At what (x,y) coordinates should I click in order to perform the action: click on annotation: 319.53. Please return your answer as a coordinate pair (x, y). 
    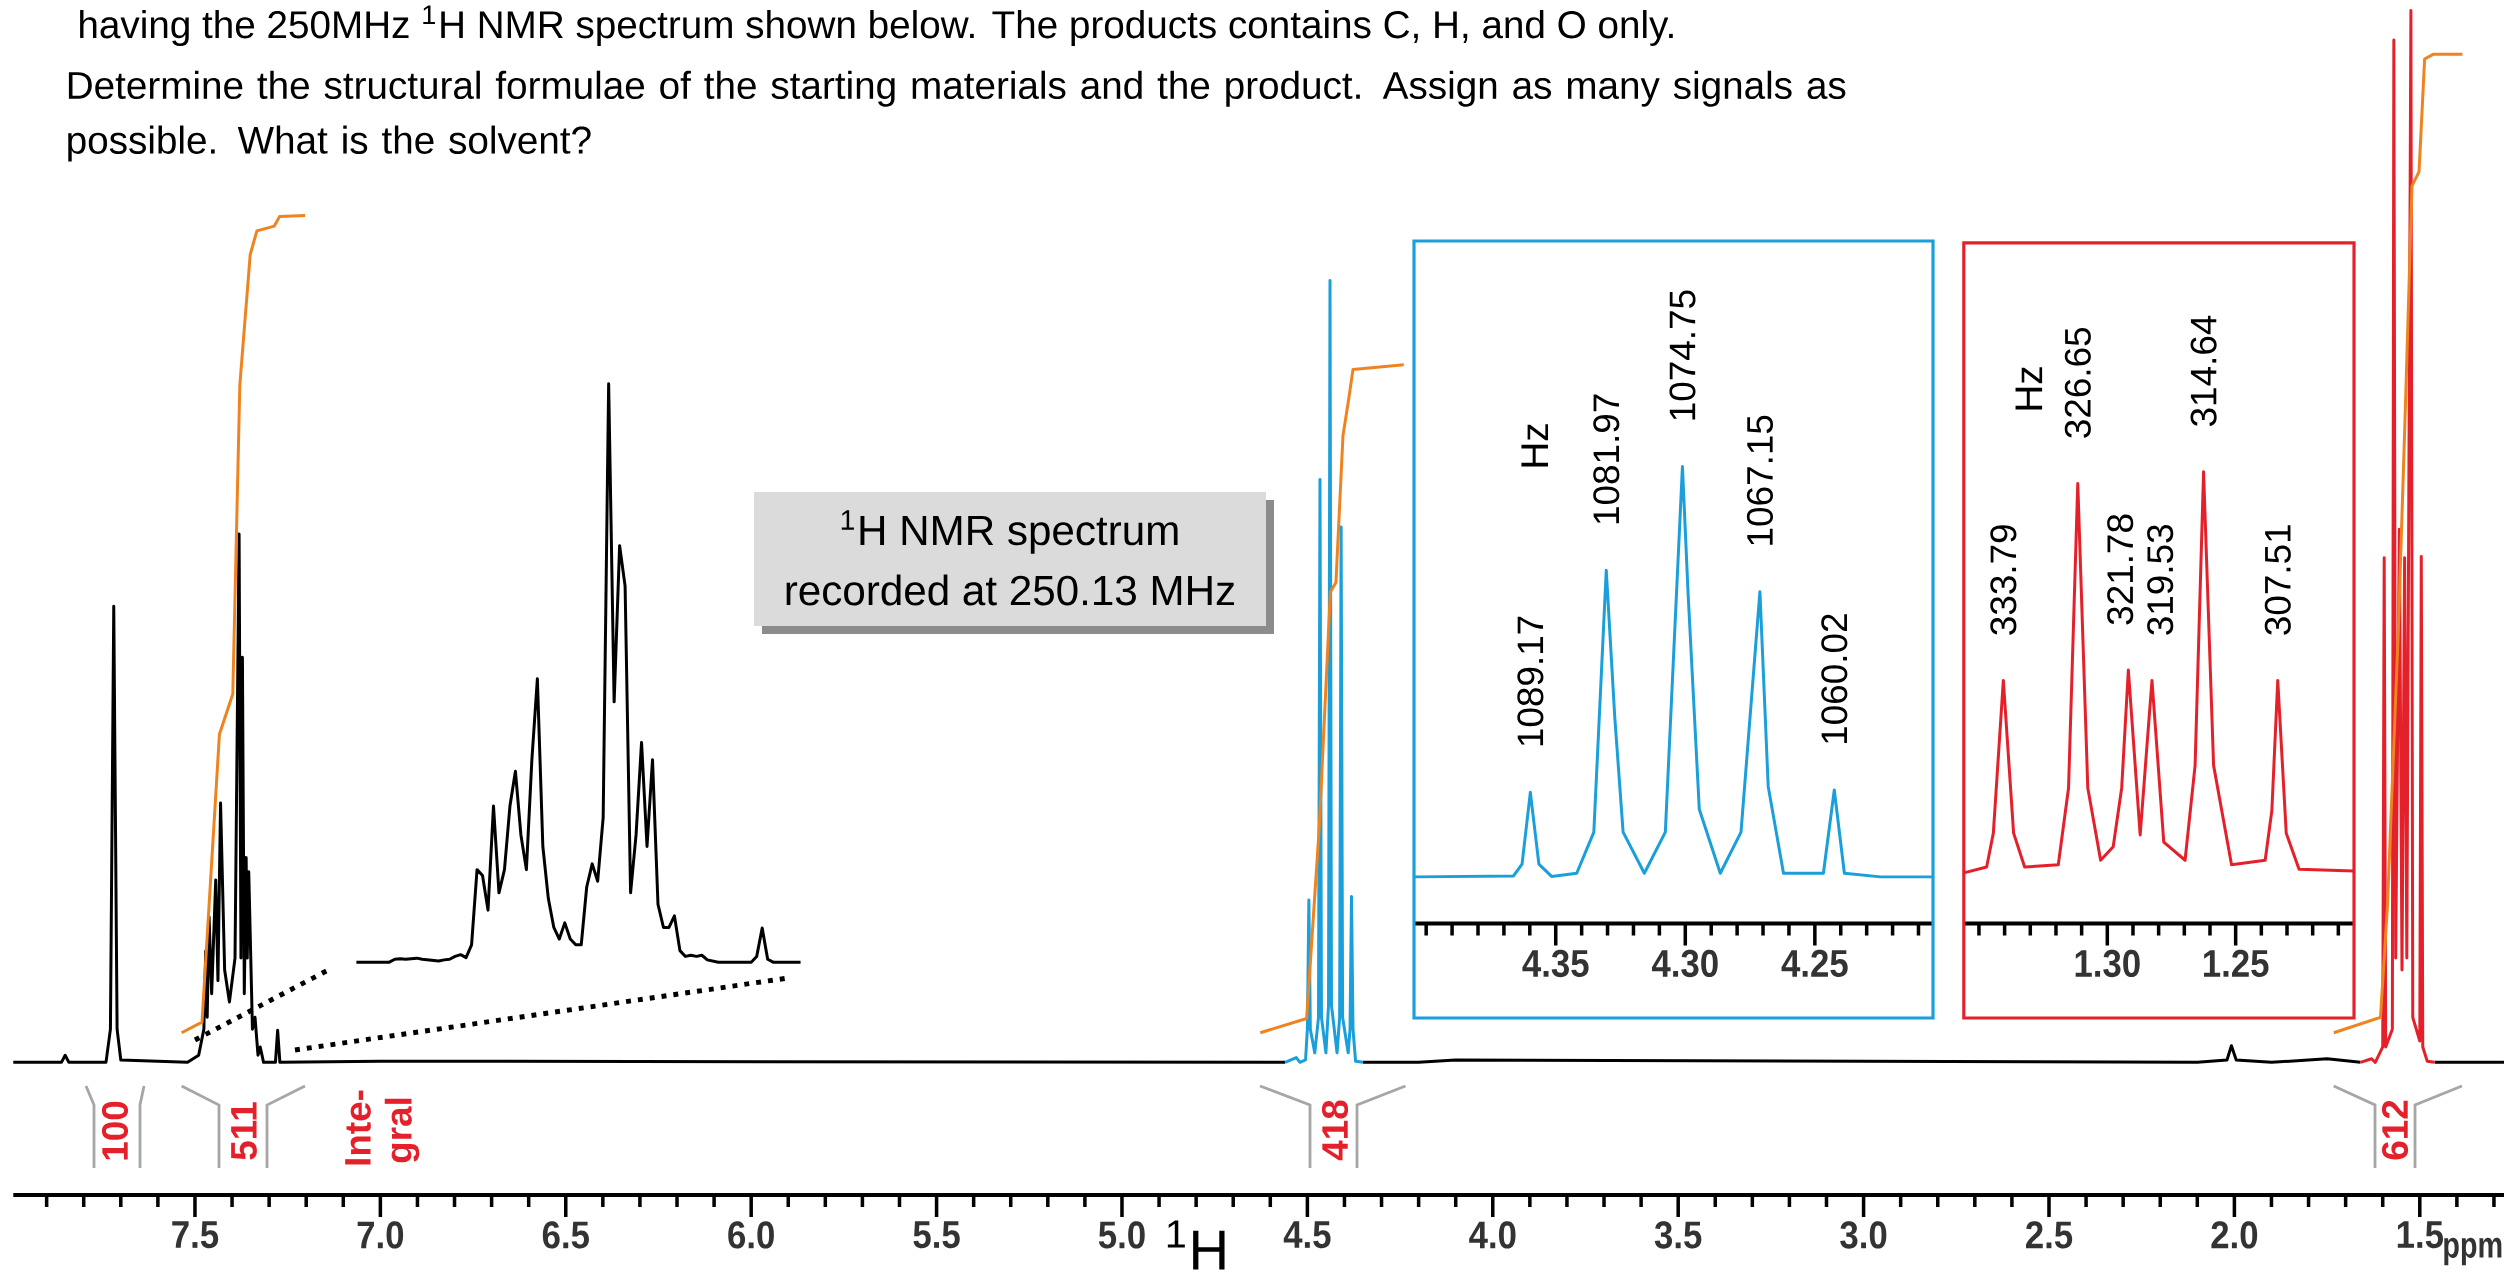
    Looking at the image, I should click on (2160, 579).